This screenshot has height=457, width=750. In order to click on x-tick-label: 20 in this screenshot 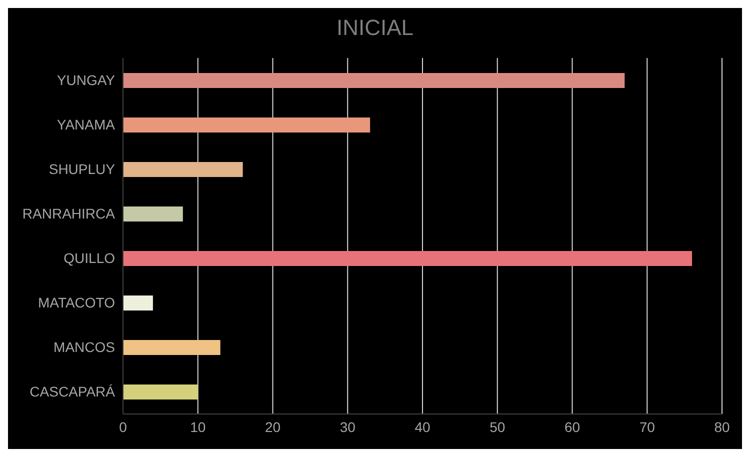, I will do `click(272, 426)`.